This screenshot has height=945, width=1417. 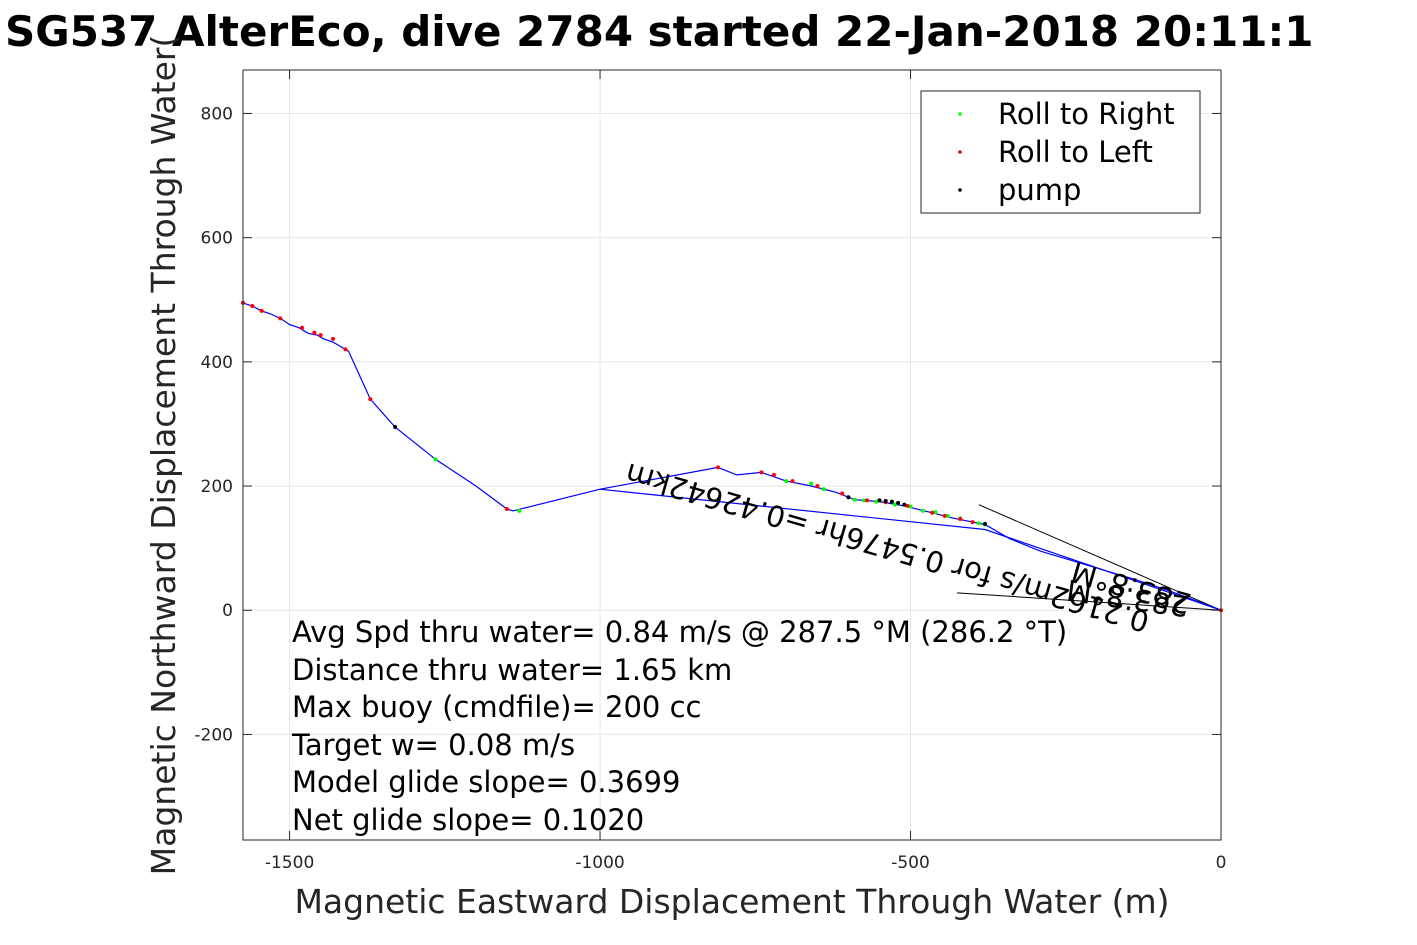 I want to click on legend-label-roll-left: Roll to Left, so click(x=1075, y=152).